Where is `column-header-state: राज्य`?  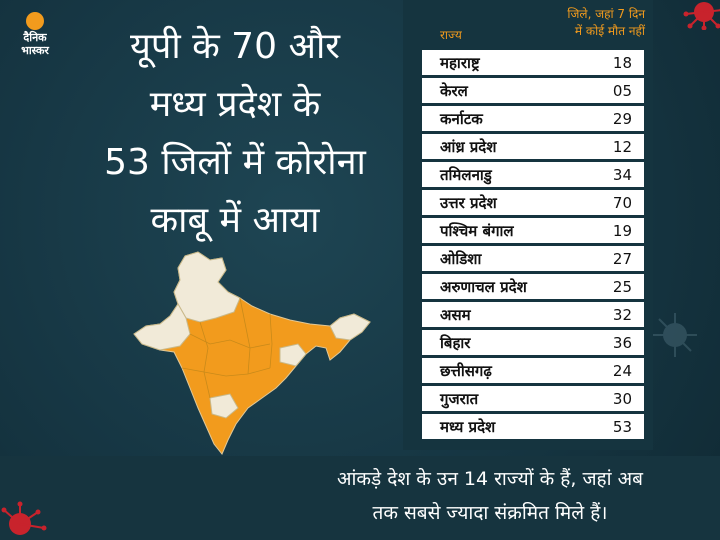 column-header-state: राज्य is located at coordinates (451, 35).